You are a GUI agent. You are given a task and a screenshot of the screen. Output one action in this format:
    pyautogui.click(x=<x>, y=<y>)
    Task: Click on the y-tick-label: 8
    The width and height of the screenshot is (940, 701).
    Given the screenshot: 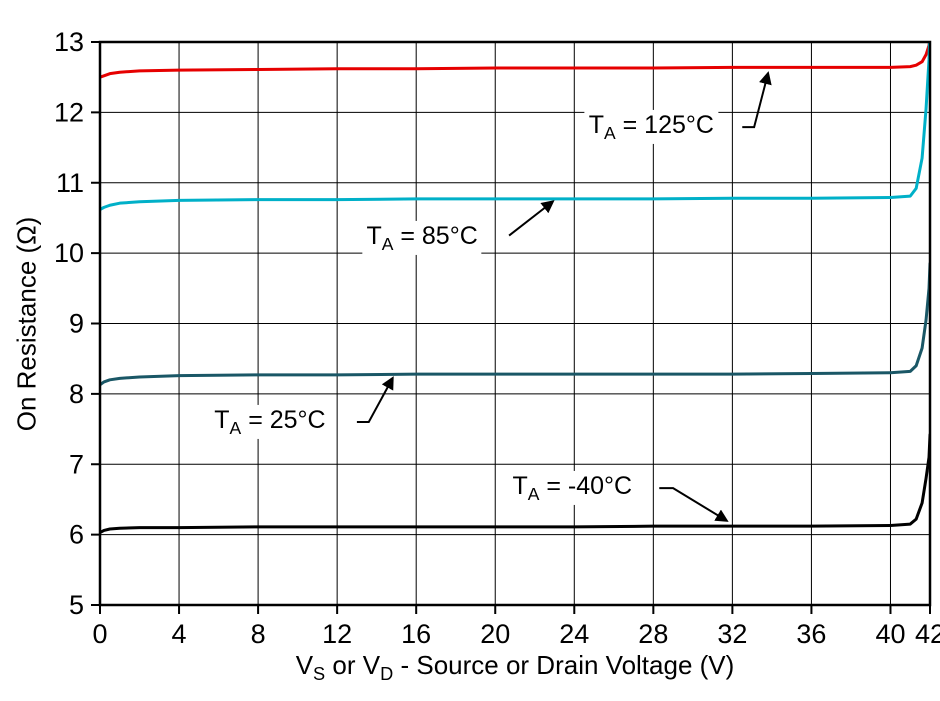 What is the action you would take?
    pyautogui.click(x=76, y=394)
    